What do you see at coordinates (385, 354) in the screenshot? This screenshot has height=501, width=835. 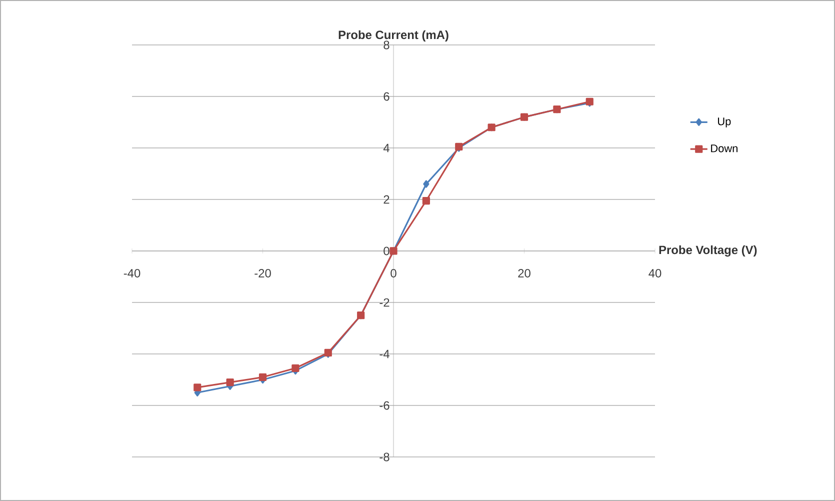 I see `y-tick-label: -4` at bounding box center [385, 354].